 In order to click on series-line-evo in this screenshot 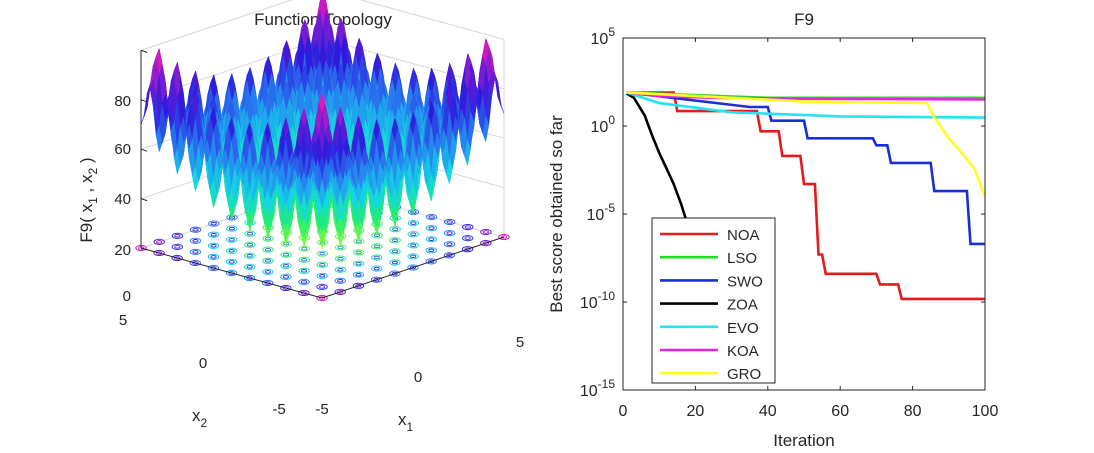, I will do `click(805, 105)`.